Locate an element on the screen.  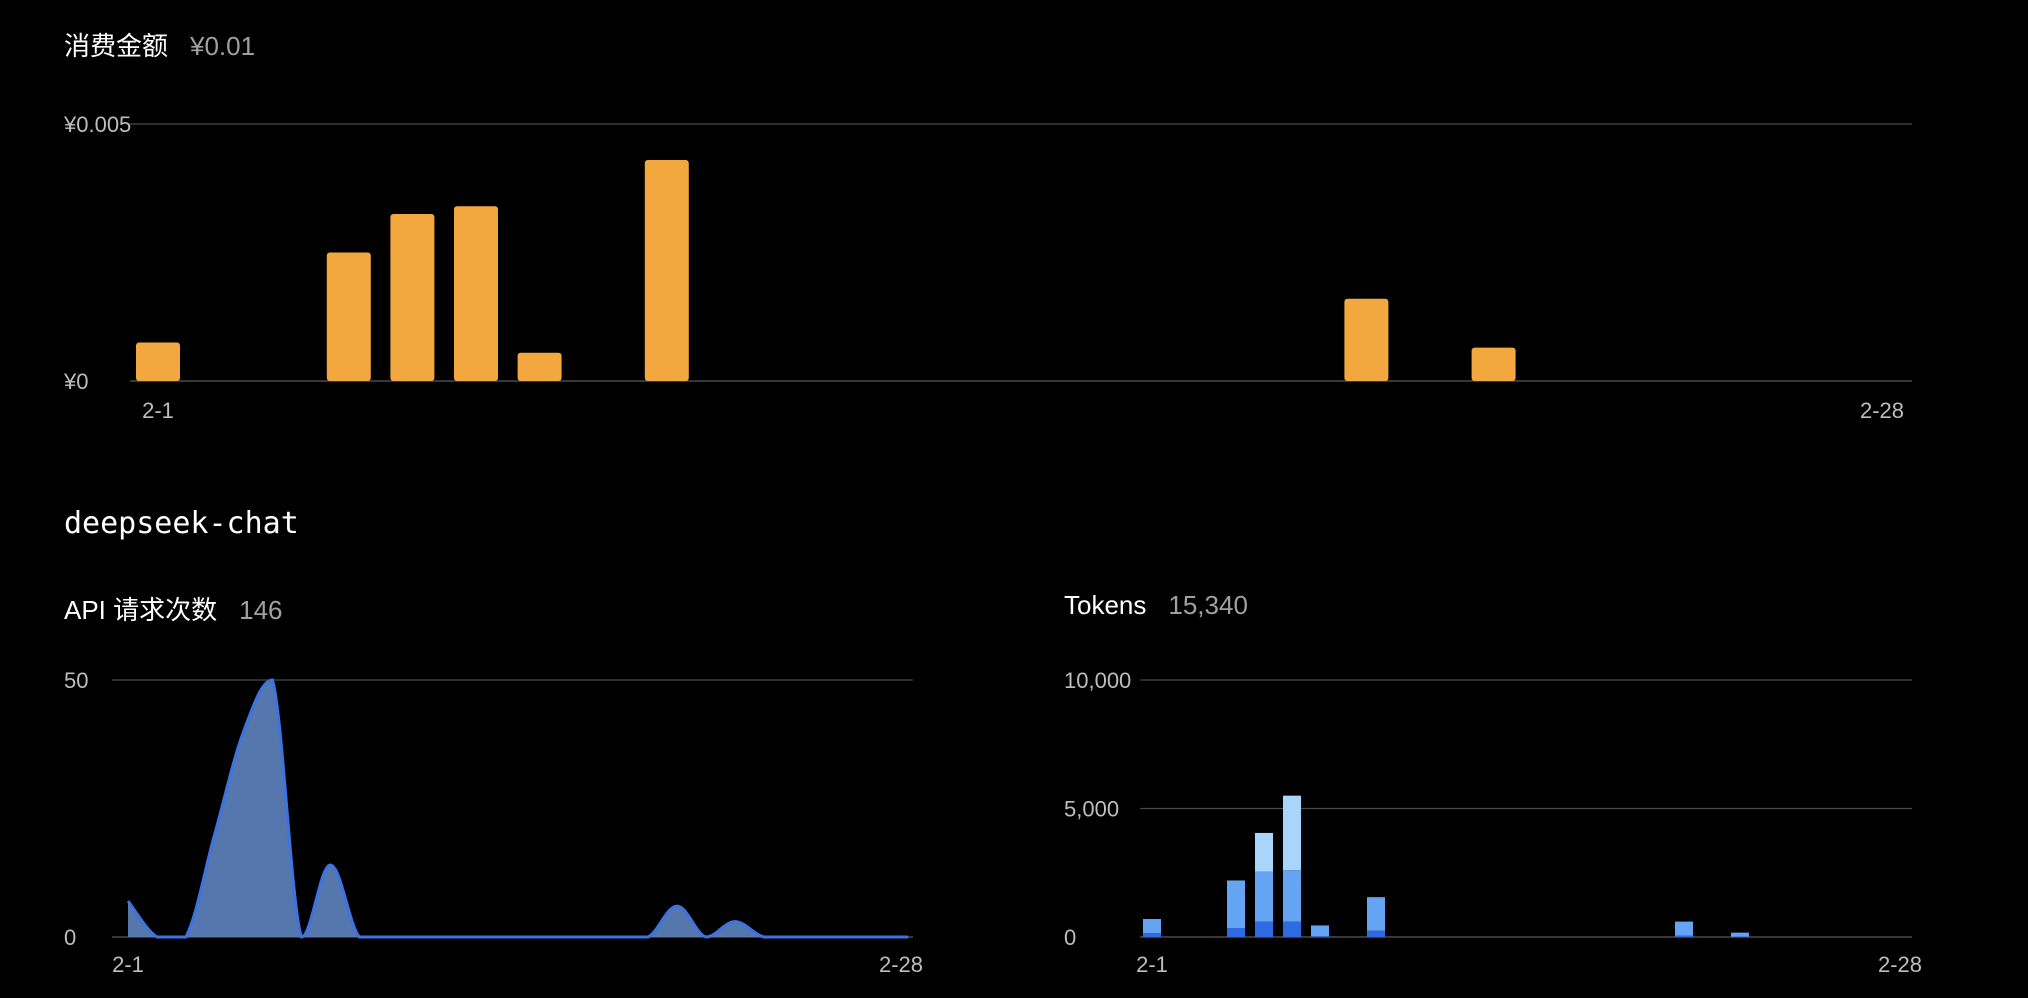
tokens-x-start-label: 2-1 is located at coordinates (1152, 964).